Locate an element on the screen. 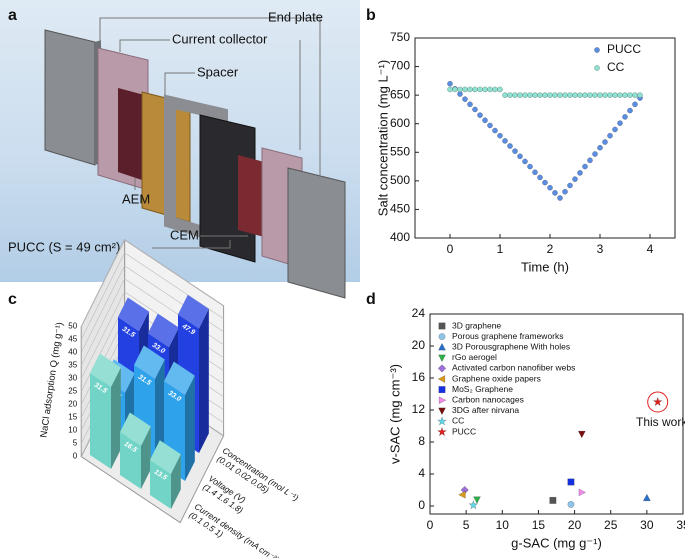 The image size is (685, 558). y-tick-label: 500 is located at coordinates (400, 180).